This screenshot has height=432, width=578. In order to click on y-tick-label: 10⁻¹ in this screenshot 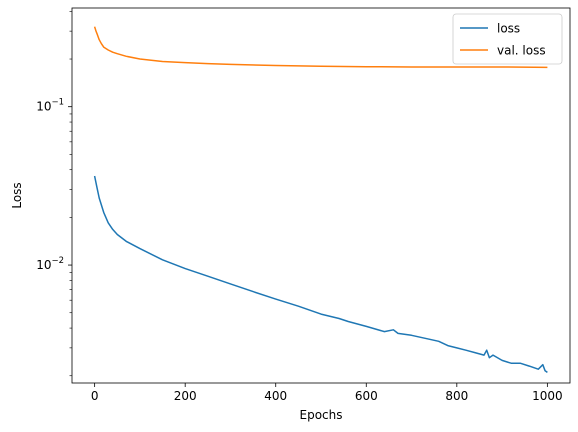, I will do `click(50, 106)`.